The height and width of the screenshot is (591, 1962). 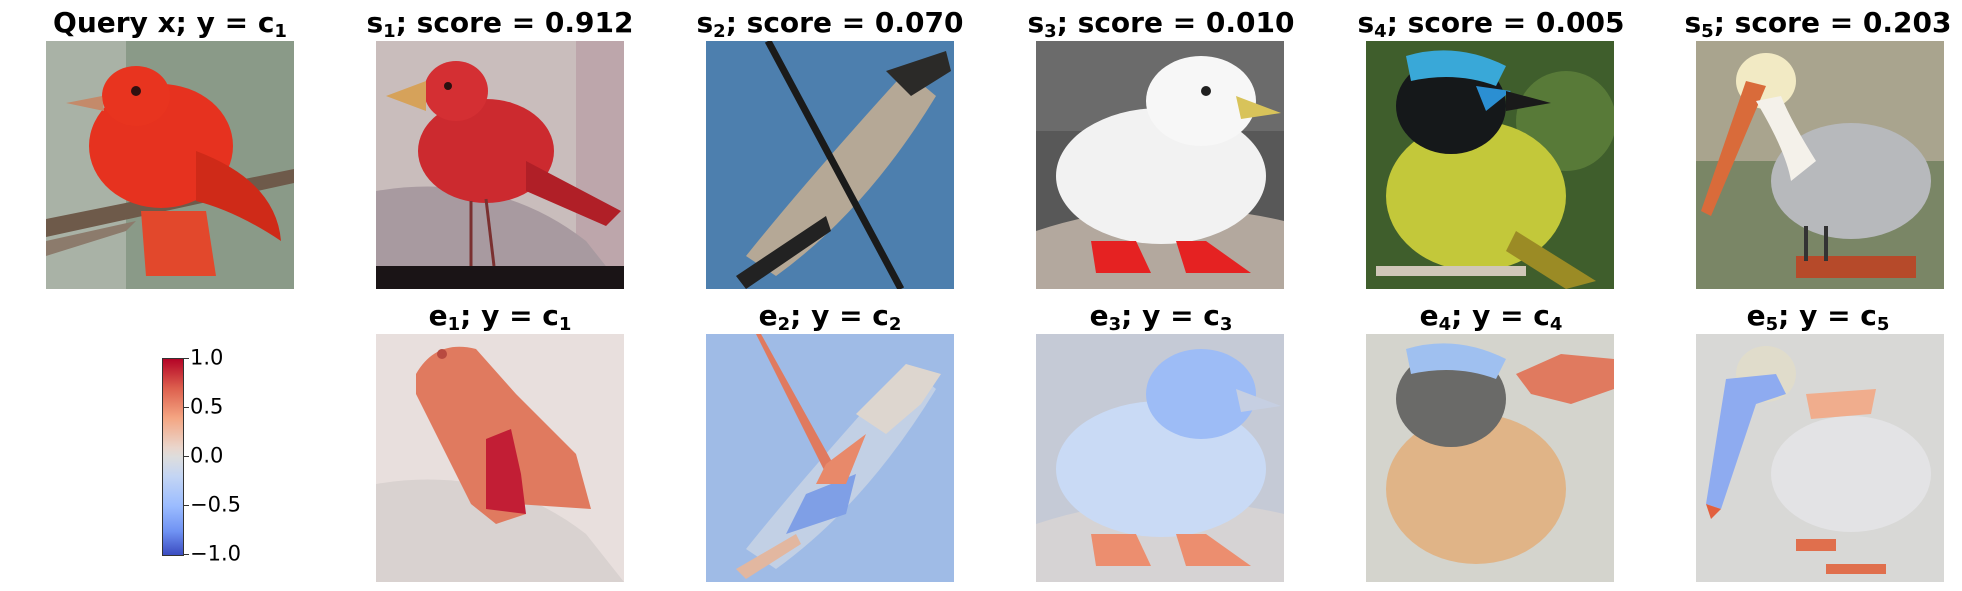 What do you see at coordinates (1490, 458) in the screenshot?
I see `explanation-4-heatmap` at bounding box center [1490, 458].